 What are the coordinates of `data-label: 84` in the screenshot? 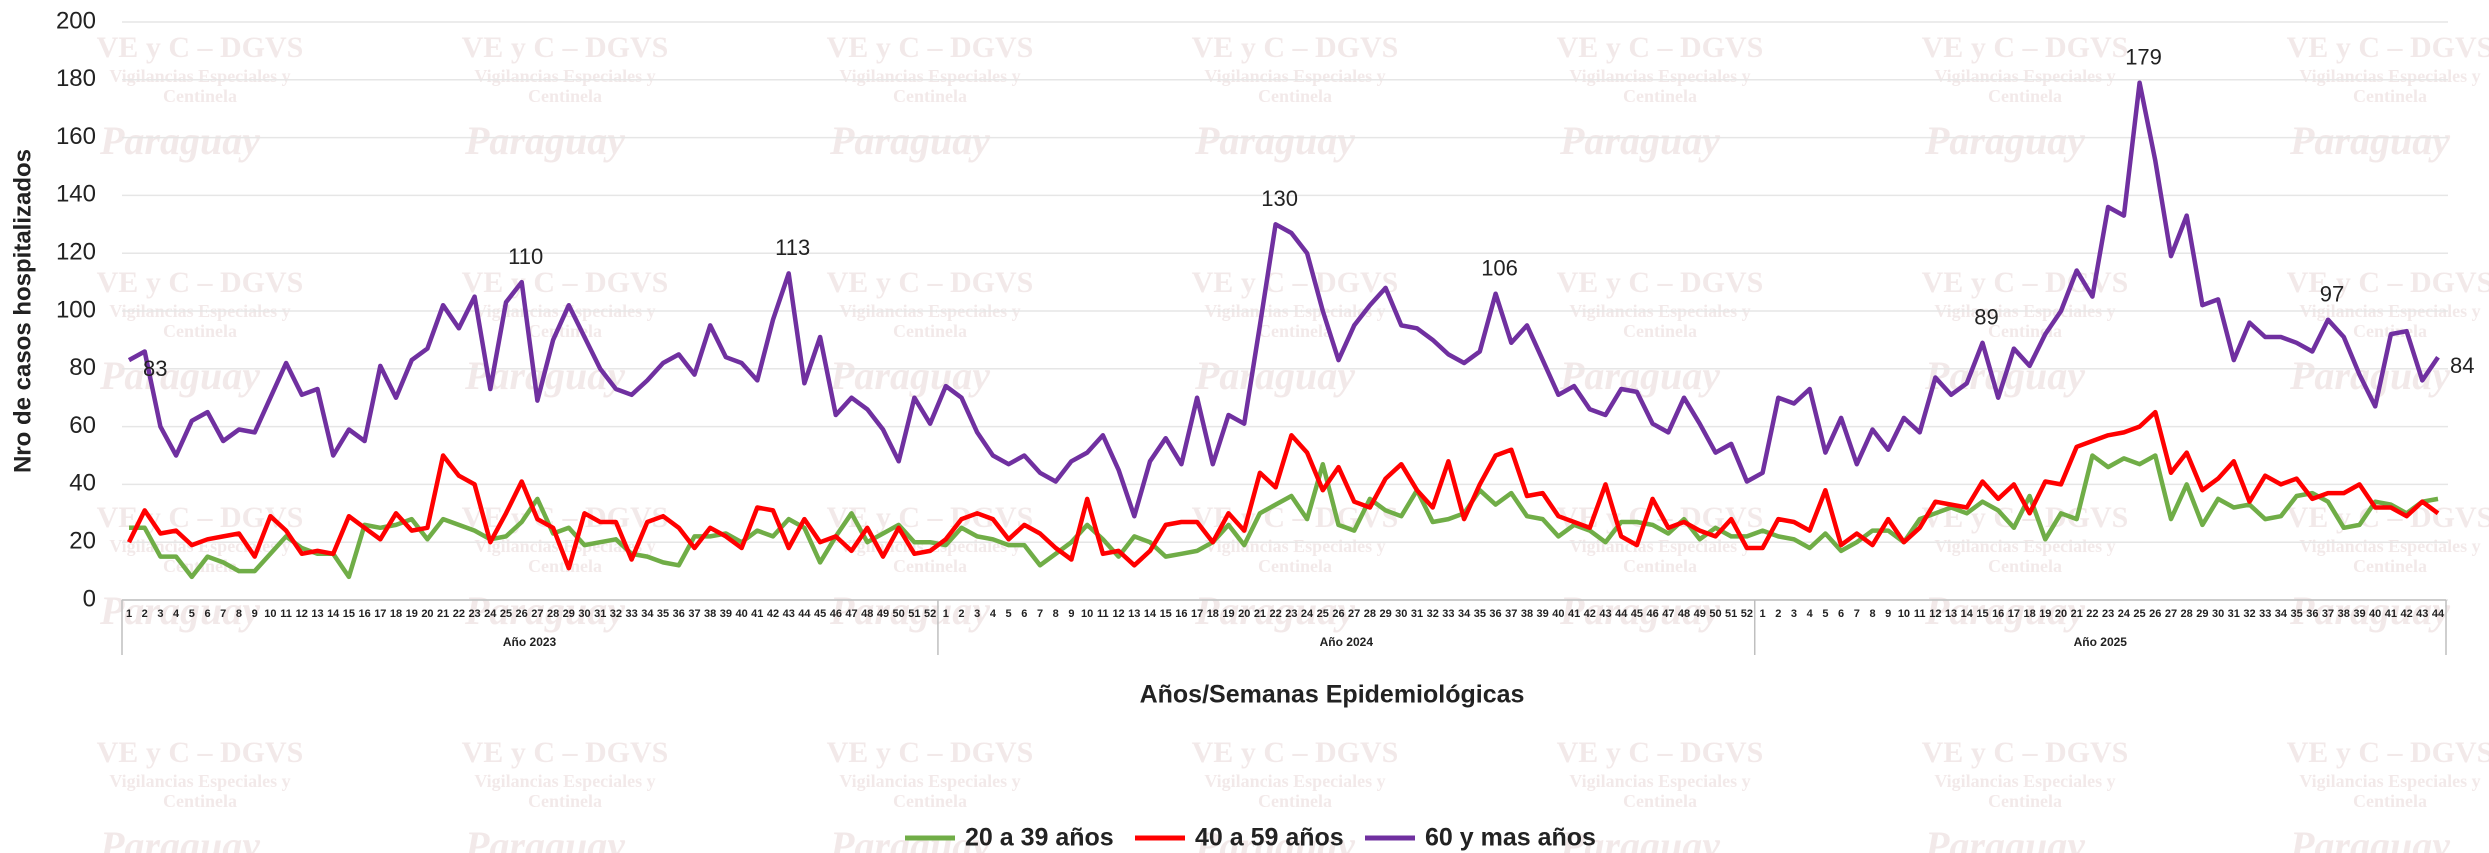 It's located at (2462, 365).